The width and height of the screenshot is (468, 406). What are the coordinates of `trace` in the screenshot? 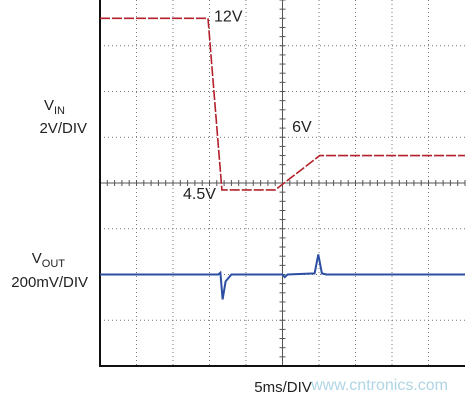 It's located at (282, 277).